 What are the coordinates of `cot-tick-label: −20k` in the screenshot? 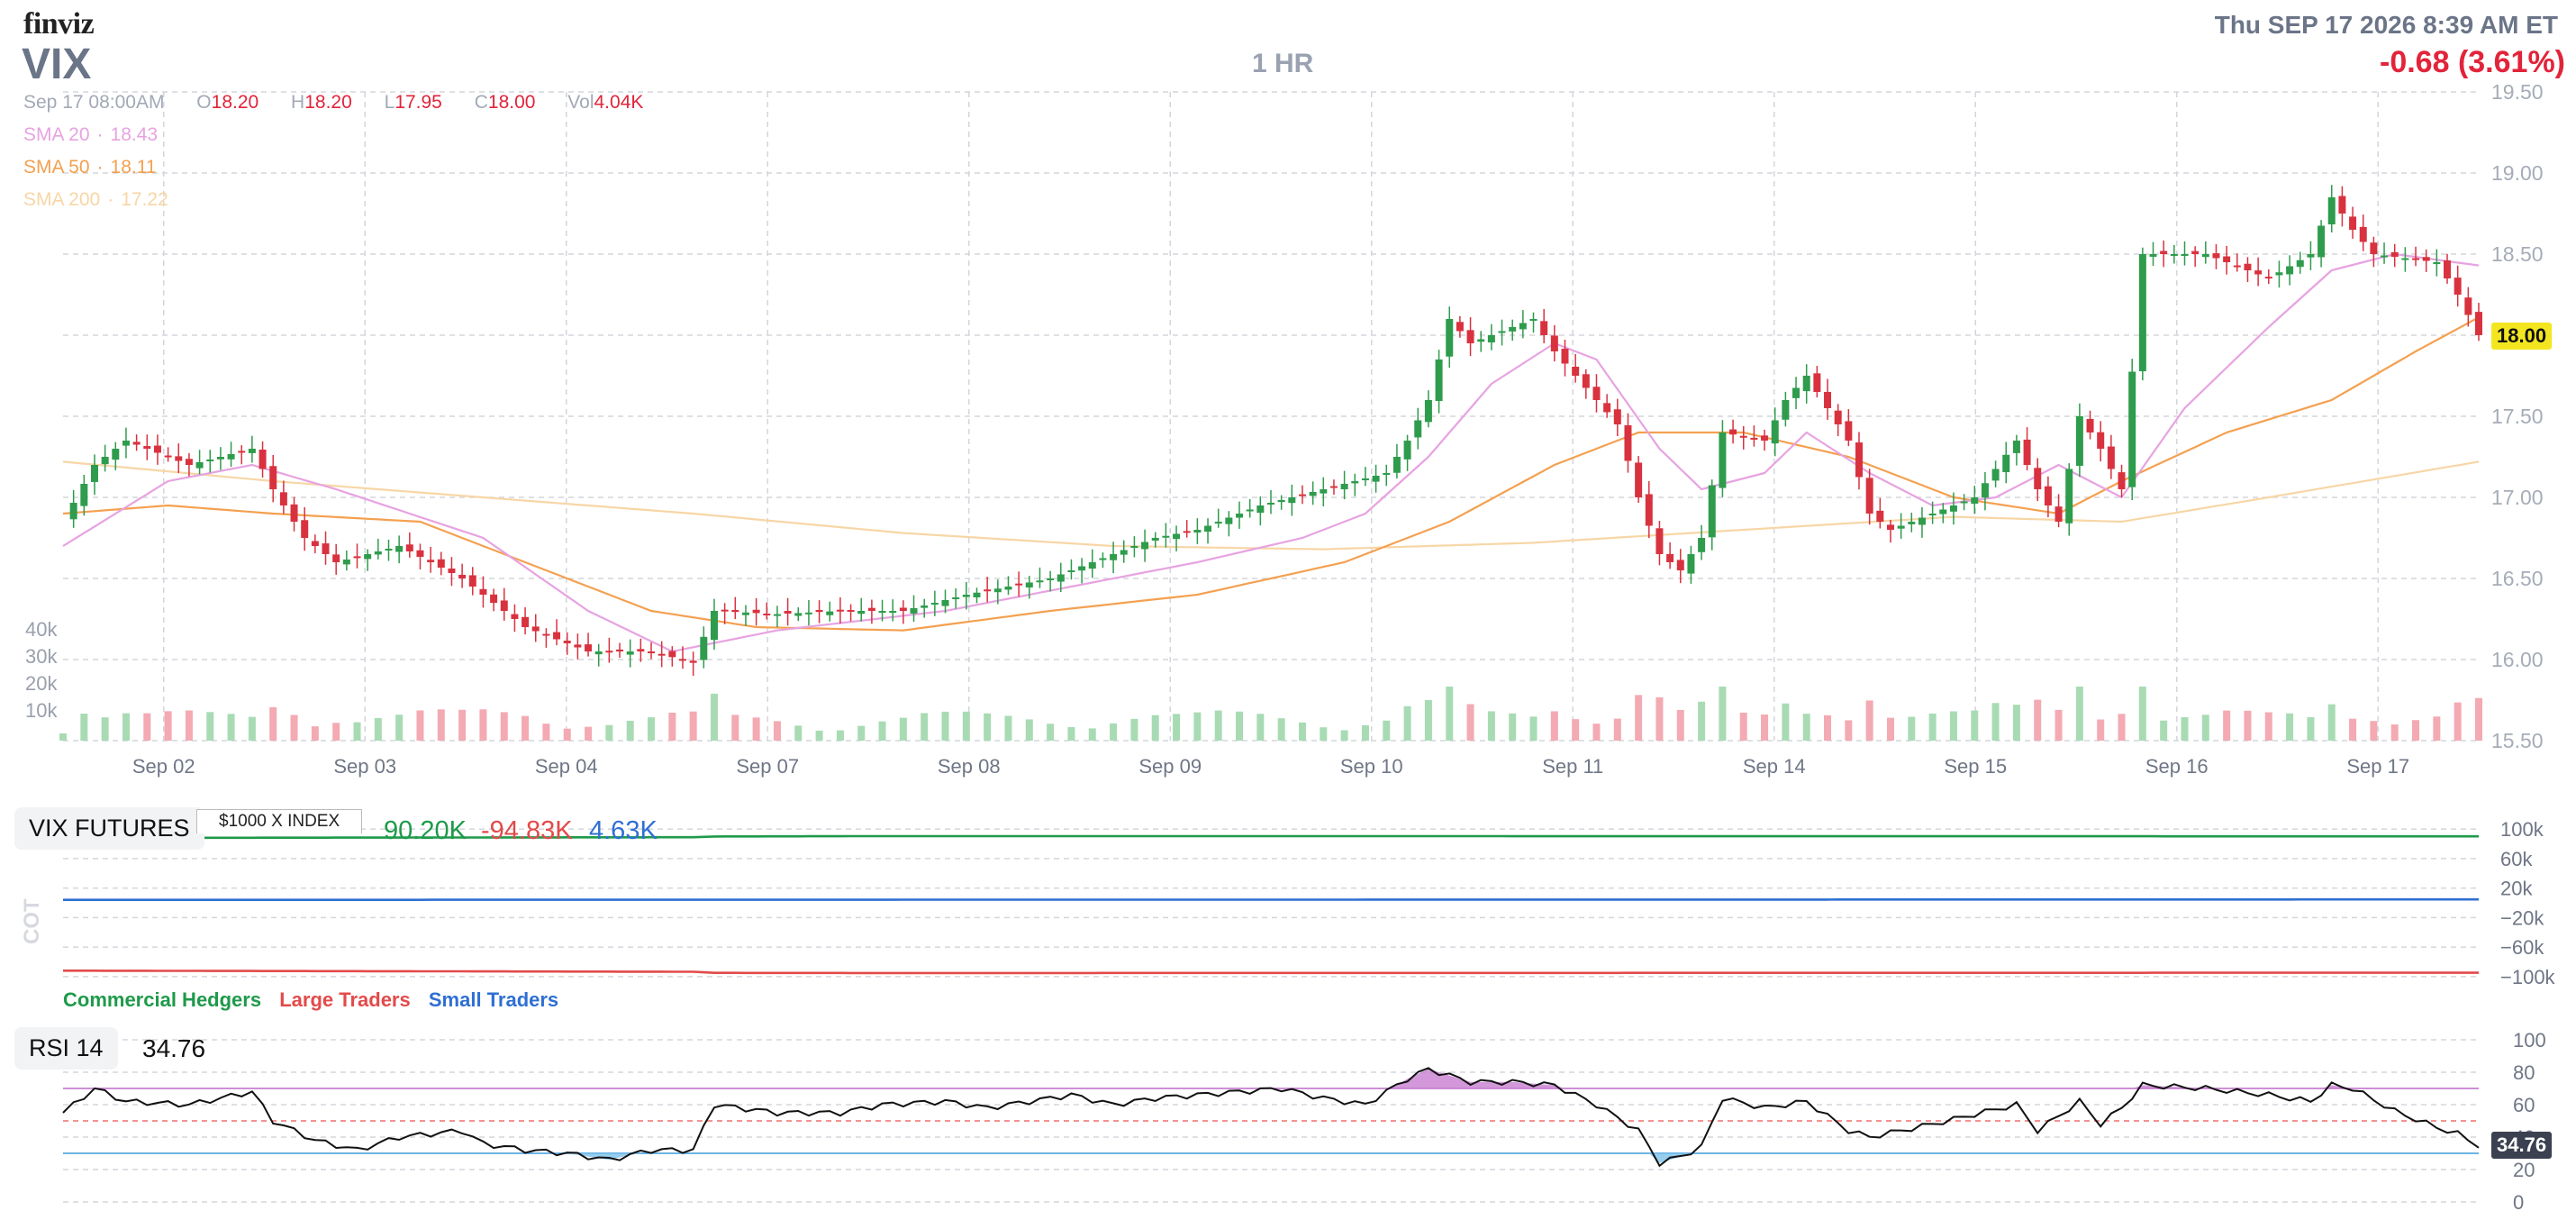 It's located at (2522, 917).